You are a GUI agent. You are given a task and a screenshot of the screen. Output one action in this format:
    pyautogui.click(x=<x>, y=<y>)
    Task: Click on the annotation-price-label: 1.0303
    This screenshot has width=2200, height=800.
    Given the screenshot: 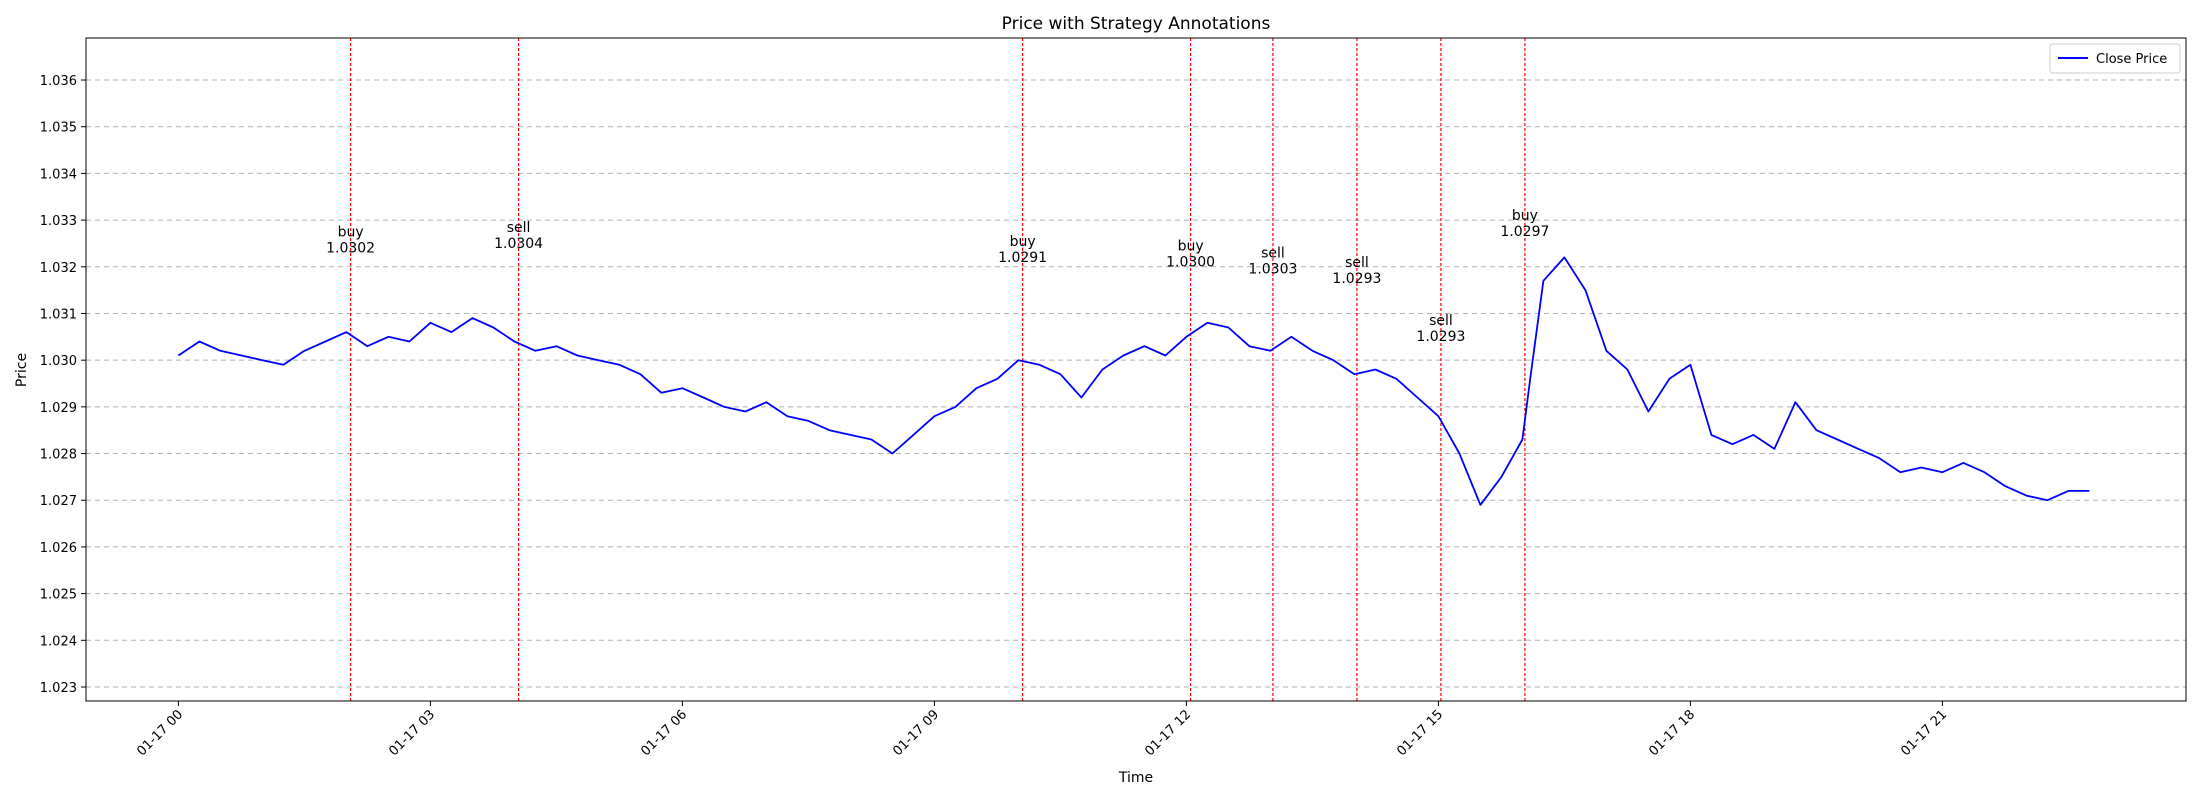 What is the action you would take?
    pyautogui.click(x=1272, y=269)
    